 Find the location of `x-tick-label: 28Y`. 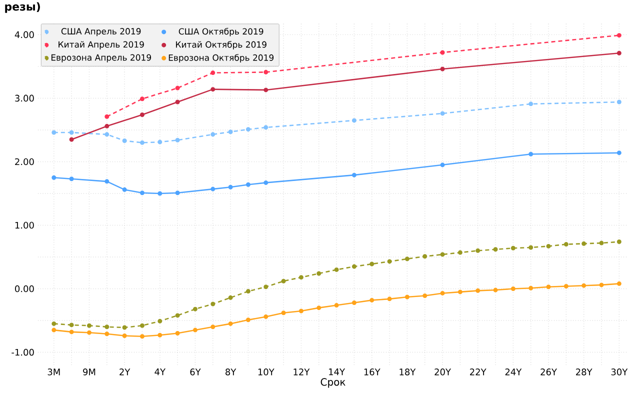

x-tick-label: 28Y is located at coordinates (584, 372).